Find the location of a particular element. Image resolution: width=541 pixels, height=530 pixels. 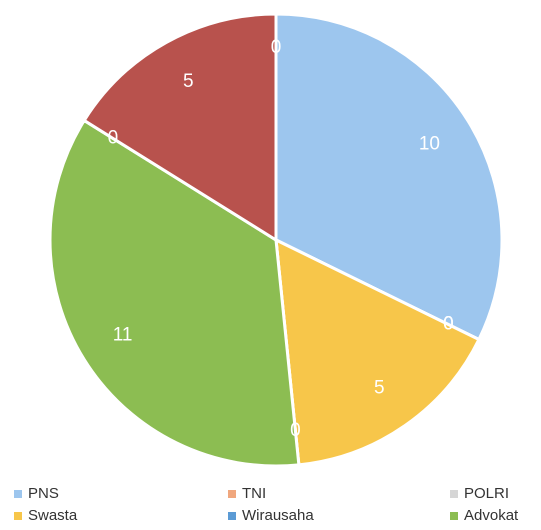

legend-label: POLRI is located at coordinates (486, 493).